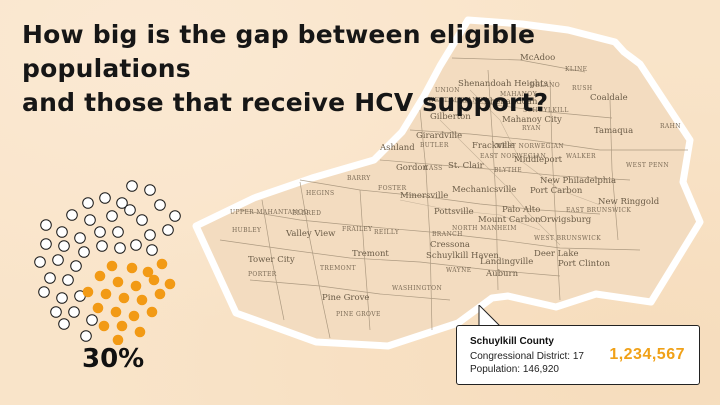 The width and height of the screenshot is (720, 405). What do you see at coordinates (320, 193) in the screenshot?
I see `map-label: HEGINS` at bounding box center [320, 193].